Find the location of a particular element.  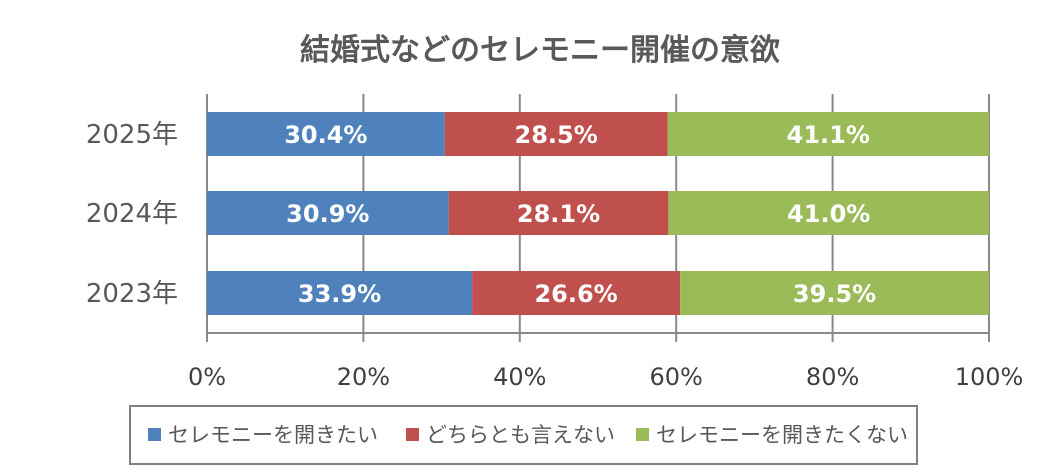

data-label: 30.4% is located at coordinates (325, 135).